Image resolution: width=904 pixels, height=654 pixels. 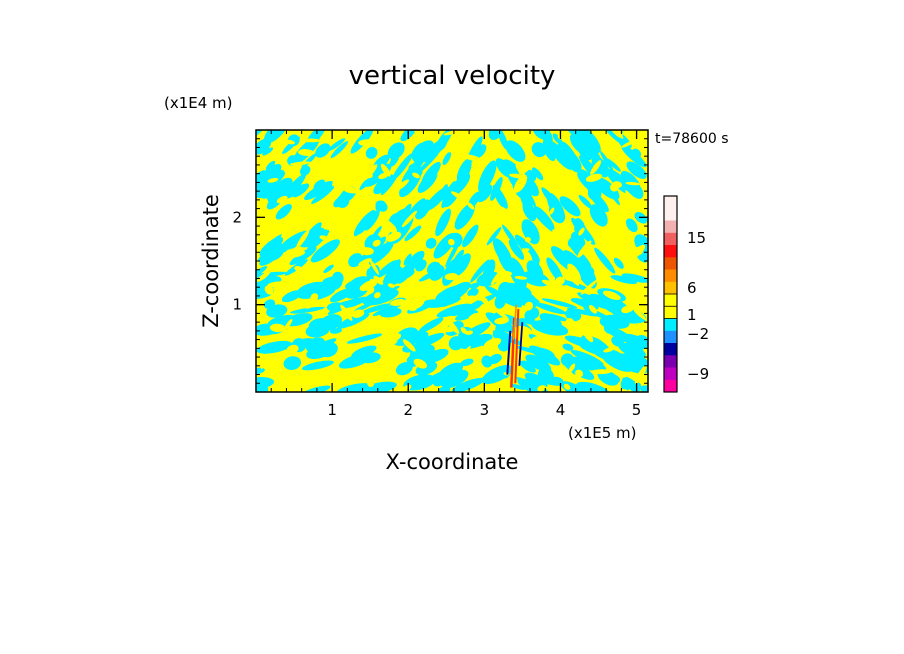 What do you see at coordinates (698, 306) in the screenshot?
I see `colorbar-labels: 15 6 1−2 −9` at bounding box center [698, 306].